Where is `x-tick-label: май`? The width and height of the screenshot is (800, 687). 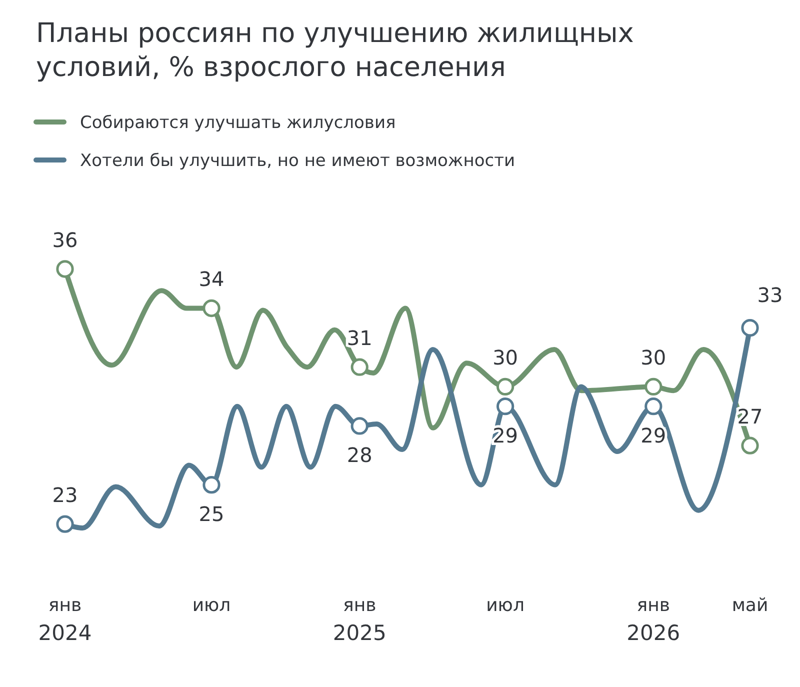 x-tick-label: май is located at coordinates (750, 605).